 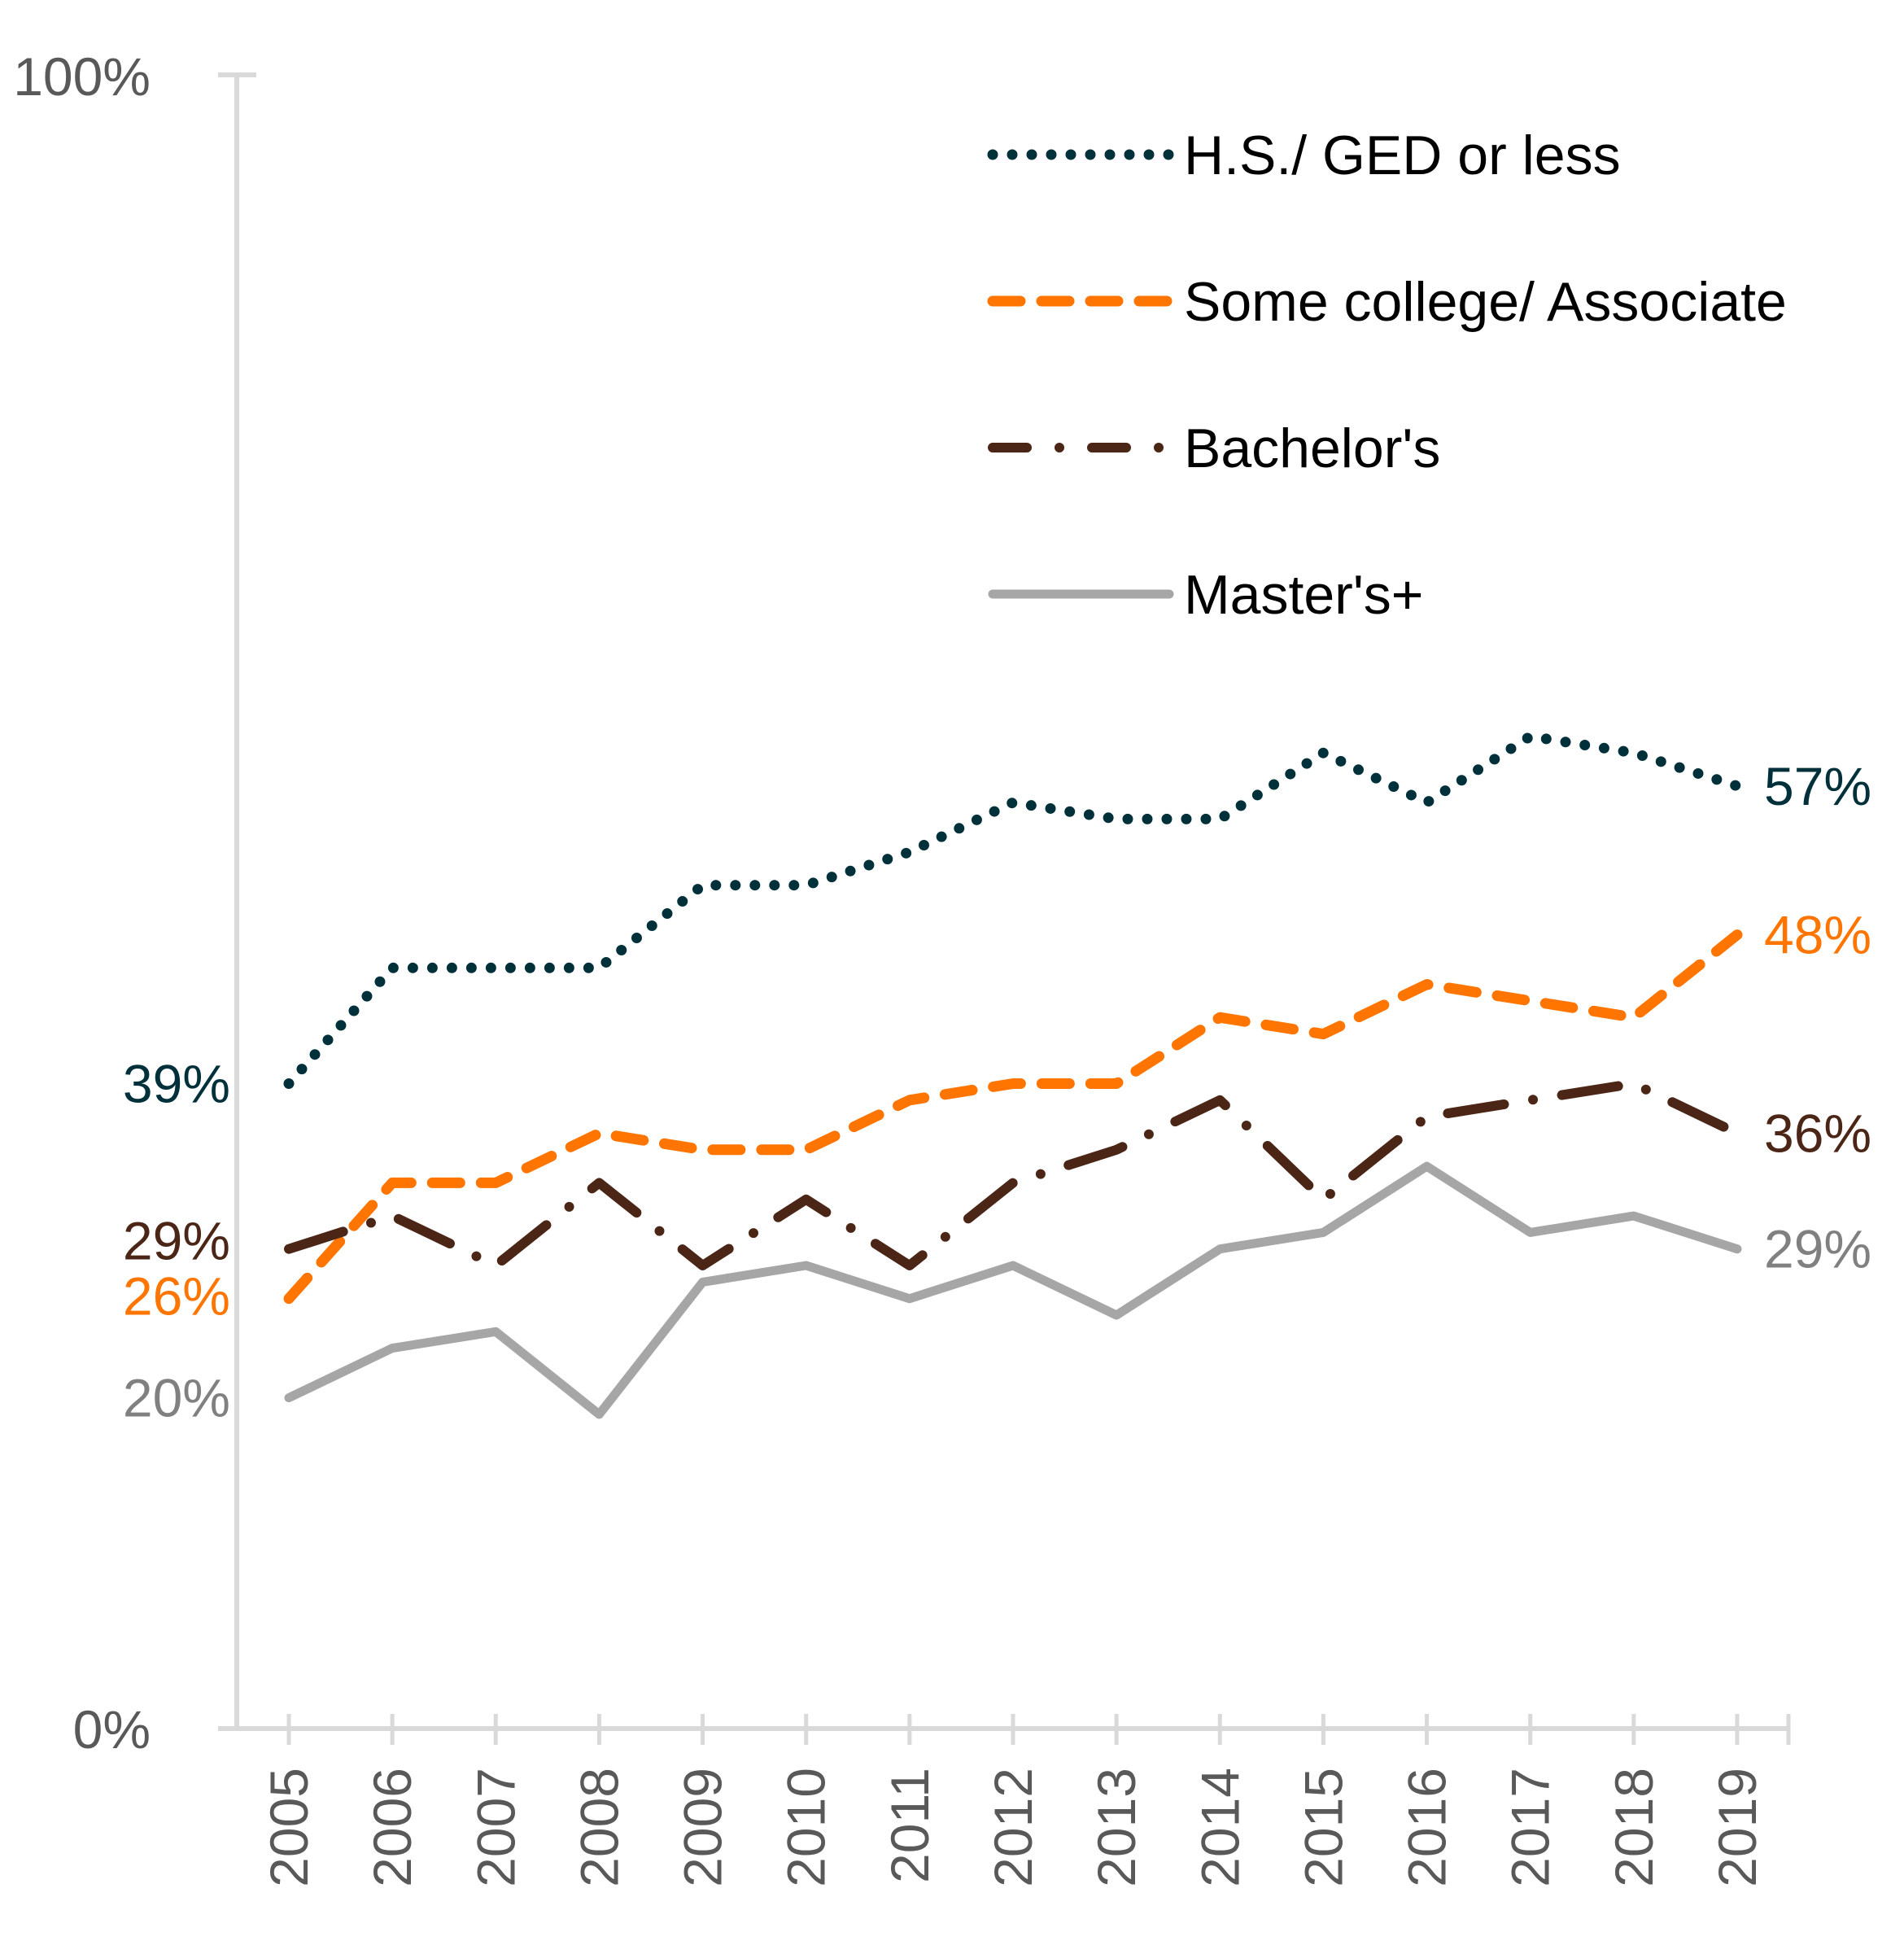 I want to click on x-tick-label: 2006, so click(x=392, y=1828).